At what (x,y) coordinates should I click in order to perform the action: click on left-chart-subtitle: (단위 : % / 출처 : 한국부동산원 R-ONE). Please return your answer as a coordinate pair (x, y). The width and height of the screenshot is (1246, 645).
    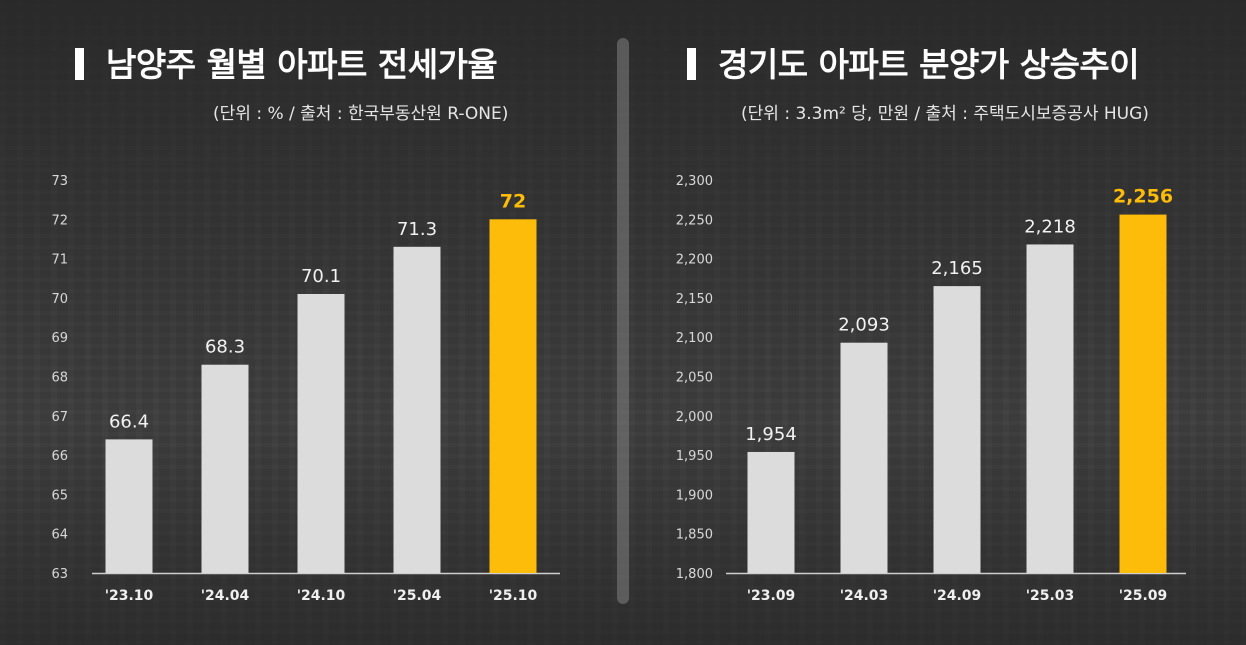
    Looking at the image, I should click on (361, 114).